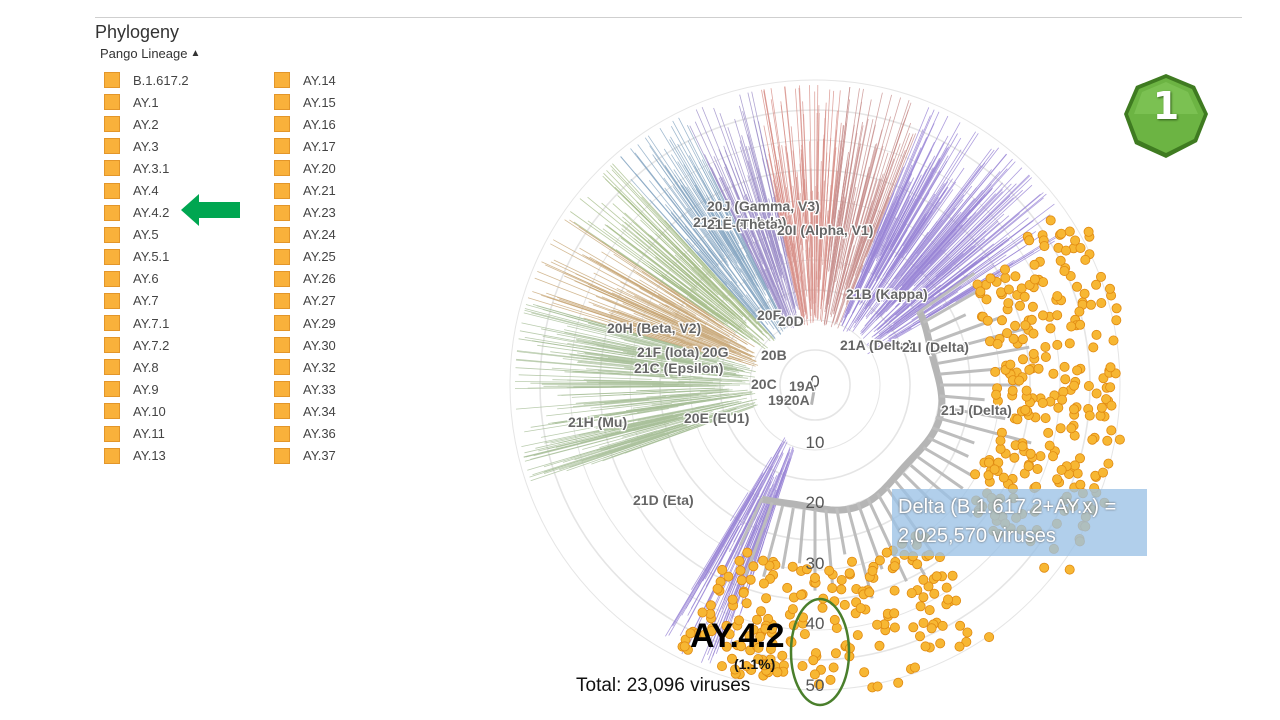 The image size is (1280, 720). Describe the element at coordinates (146, 80) in the screenshot. I see `legend-item: B.1.617.2` at that location.